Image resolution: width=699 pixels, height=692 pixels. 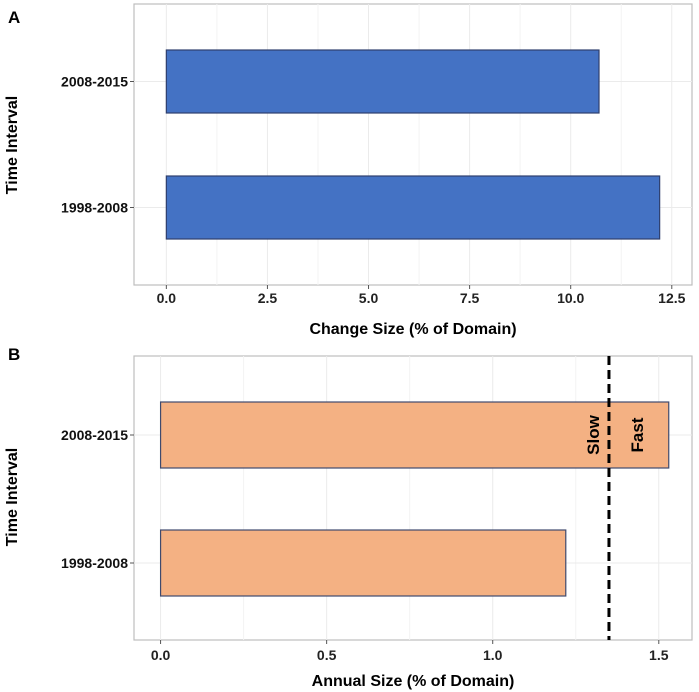 What do you see at coordinates (327, 655) in the screenshot?
I see `x-tick-label: 0.5` at bounding box center [327, 655].